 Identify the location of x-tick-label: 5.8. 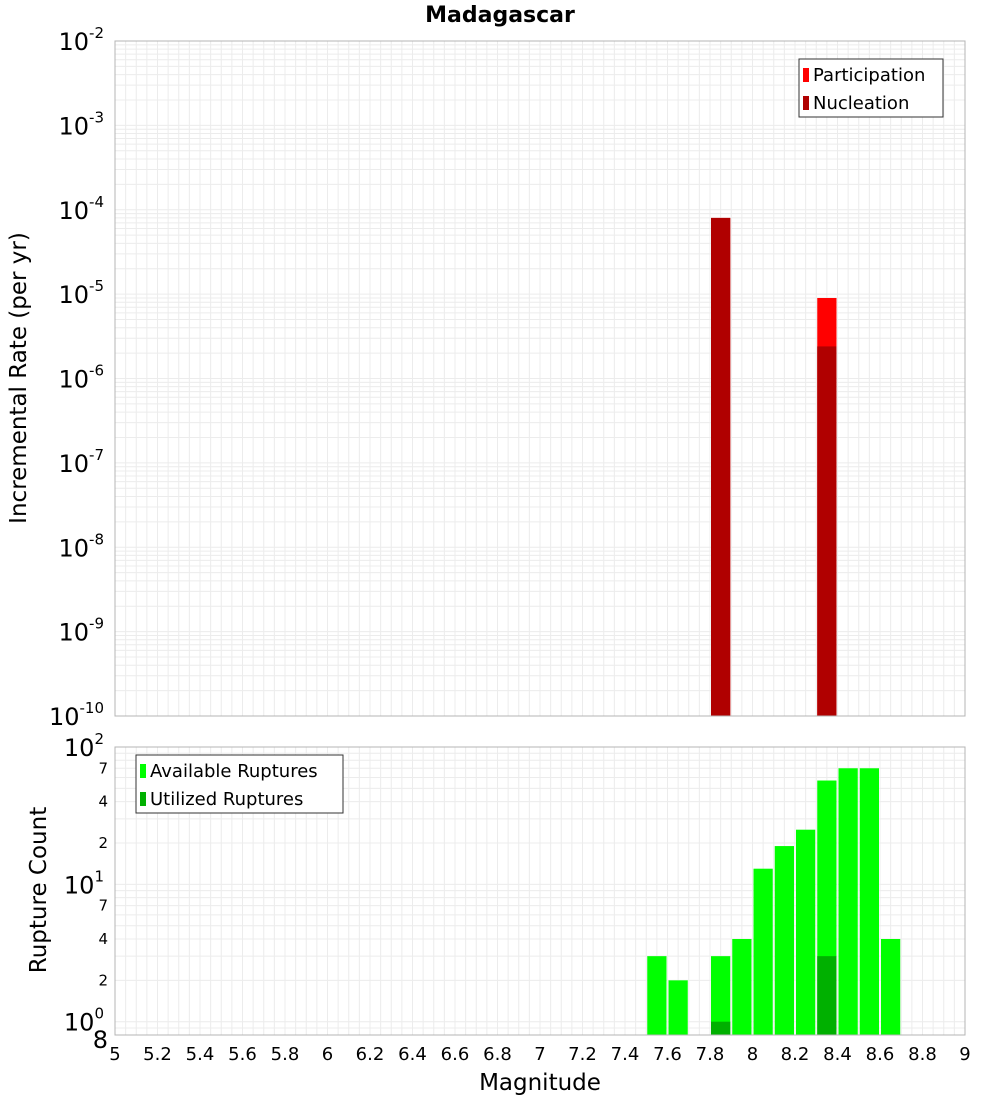
(285, 1054).